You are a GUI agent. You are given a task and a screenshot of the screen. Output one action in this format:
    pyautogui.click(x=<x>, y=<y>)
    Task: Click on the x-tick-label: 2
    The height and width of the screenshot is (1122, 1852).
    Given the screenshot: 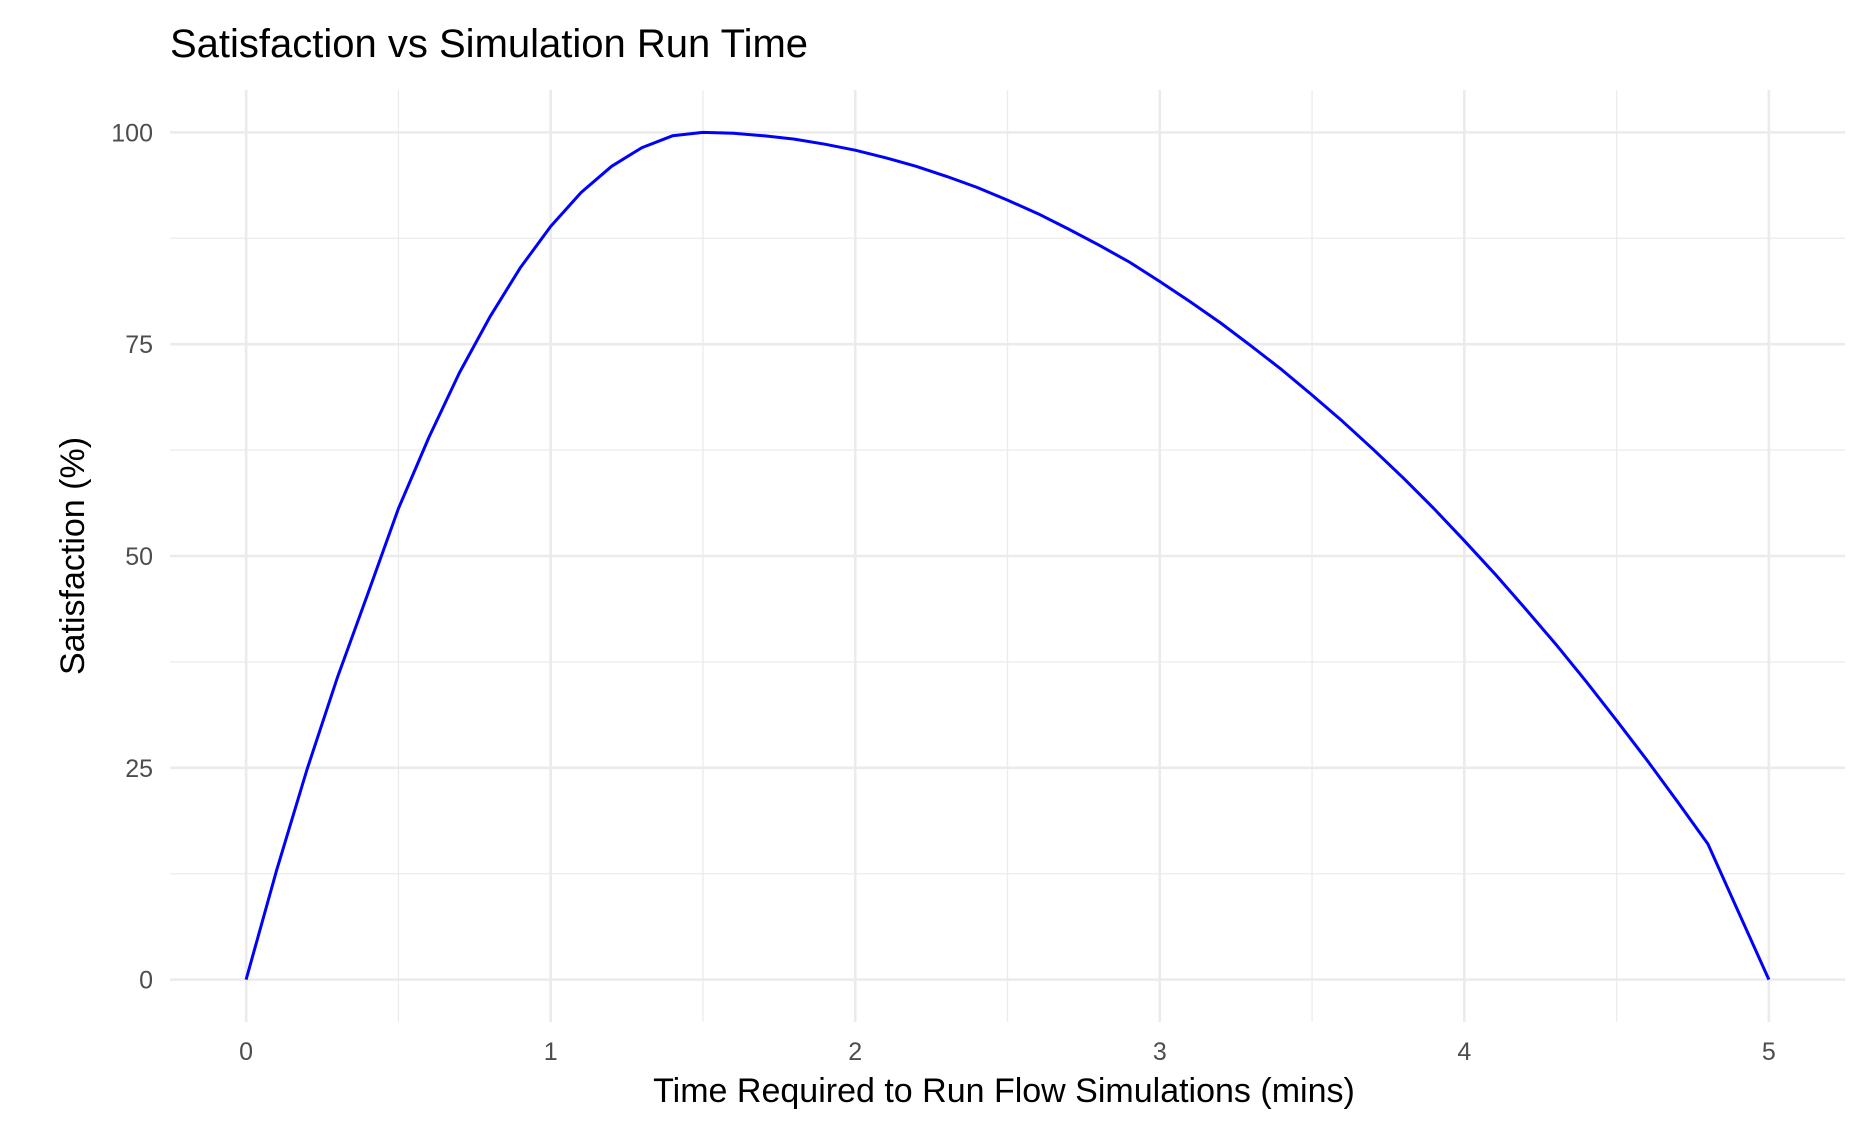 What is the action you would take?
    pyautogui.click(x=855, y=1052)
    